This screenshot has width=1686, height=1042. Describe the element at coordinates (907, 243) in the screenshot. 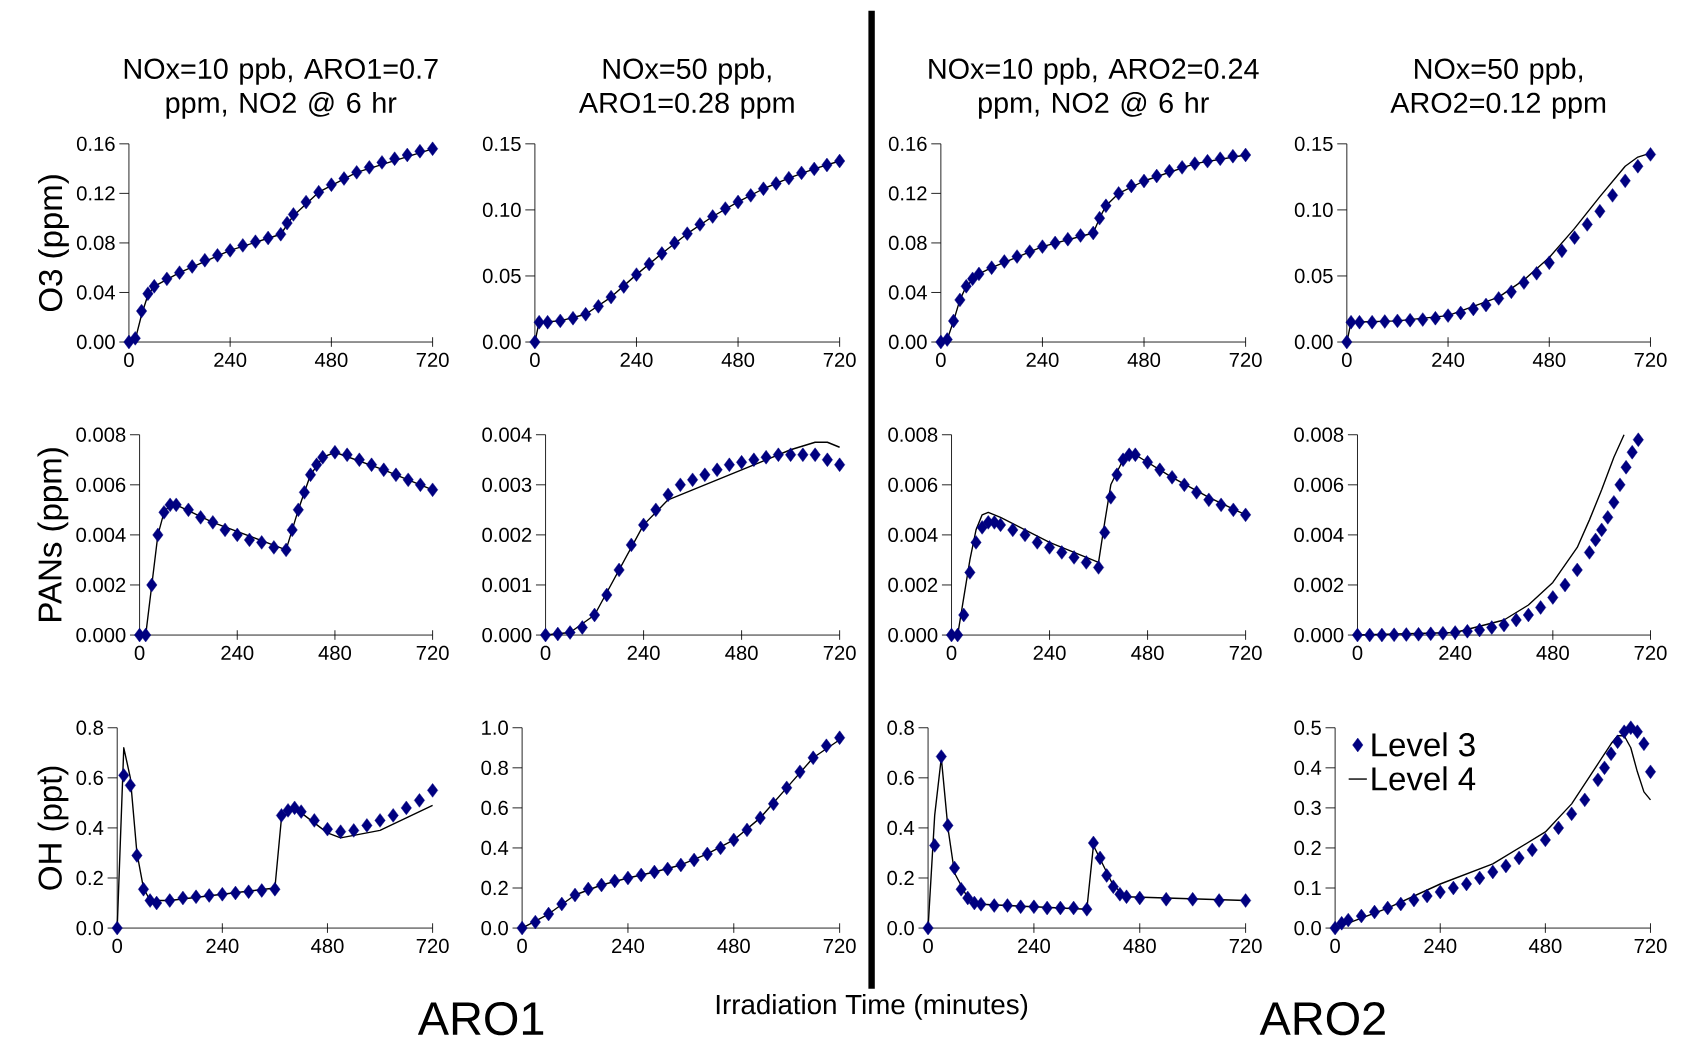

I see `y-tick-label: 0.08` at that location.